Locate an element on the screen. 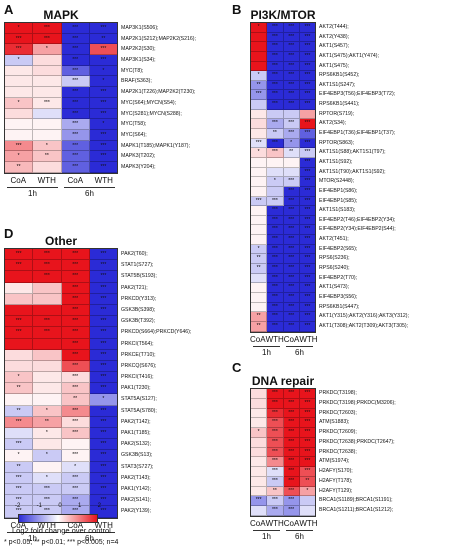  row-label: PRKDC(T2609); is located at coordinates (338, 432).